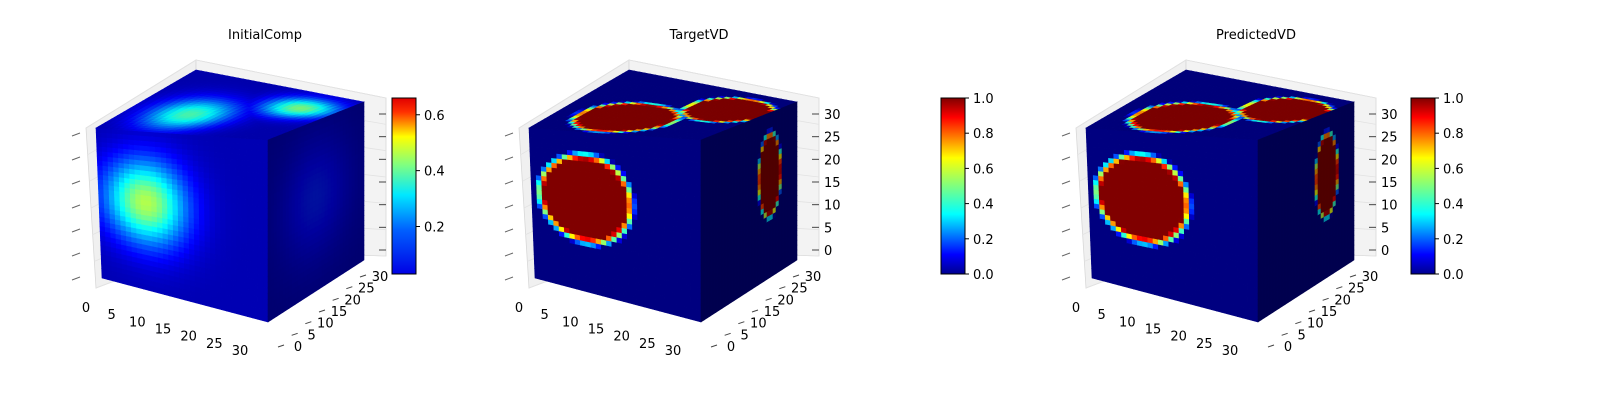  I want to click on colorbar-tick-label: 0.2, so click(434, 228).